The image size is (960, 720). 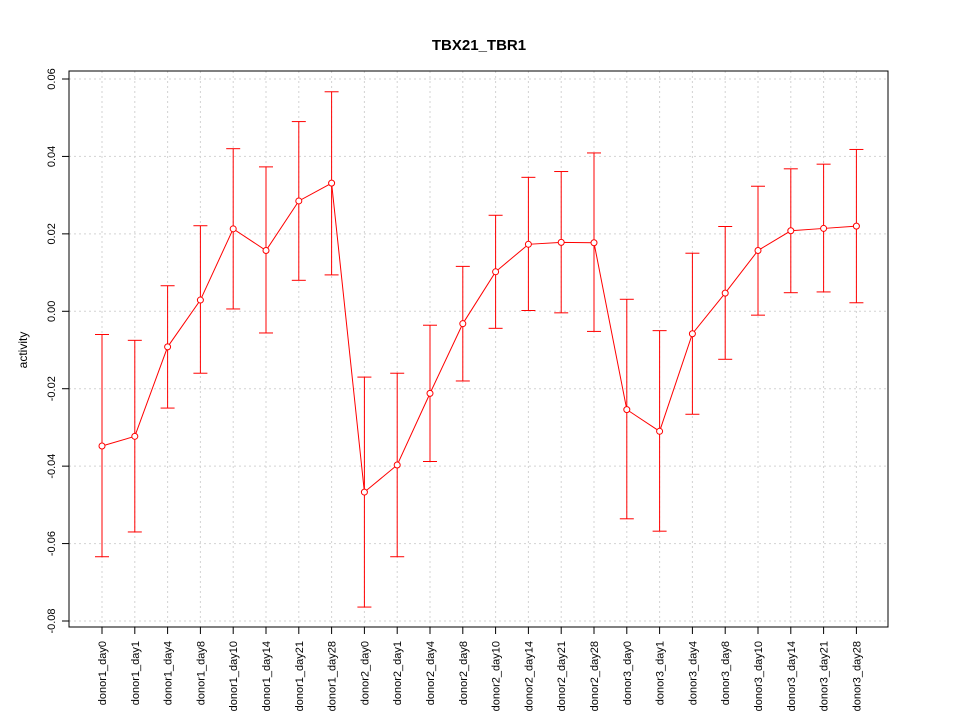 What do you see at coordinates (234, 676) in the screenshot?
I see `x-tick-label: donor1_day10` at bounding box center [234, 676].